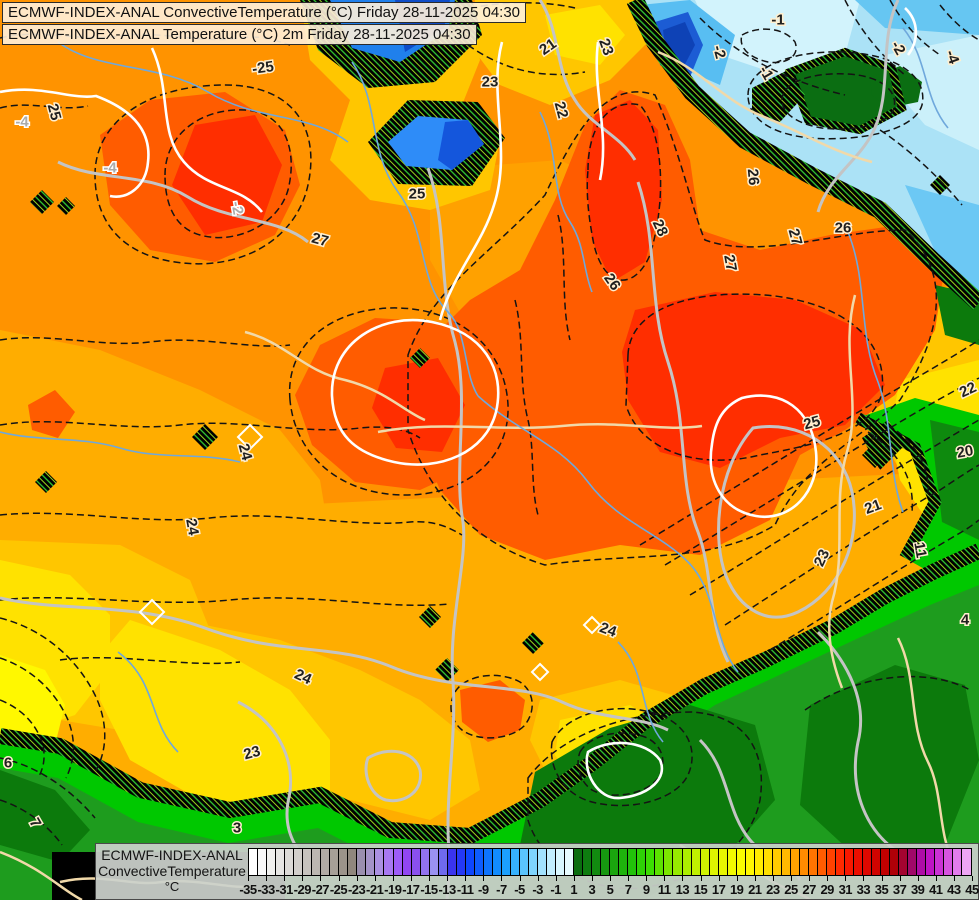 The height and width of the screenshot is (900, 979). I want to click on contour-label: -25, so click(263, 68).